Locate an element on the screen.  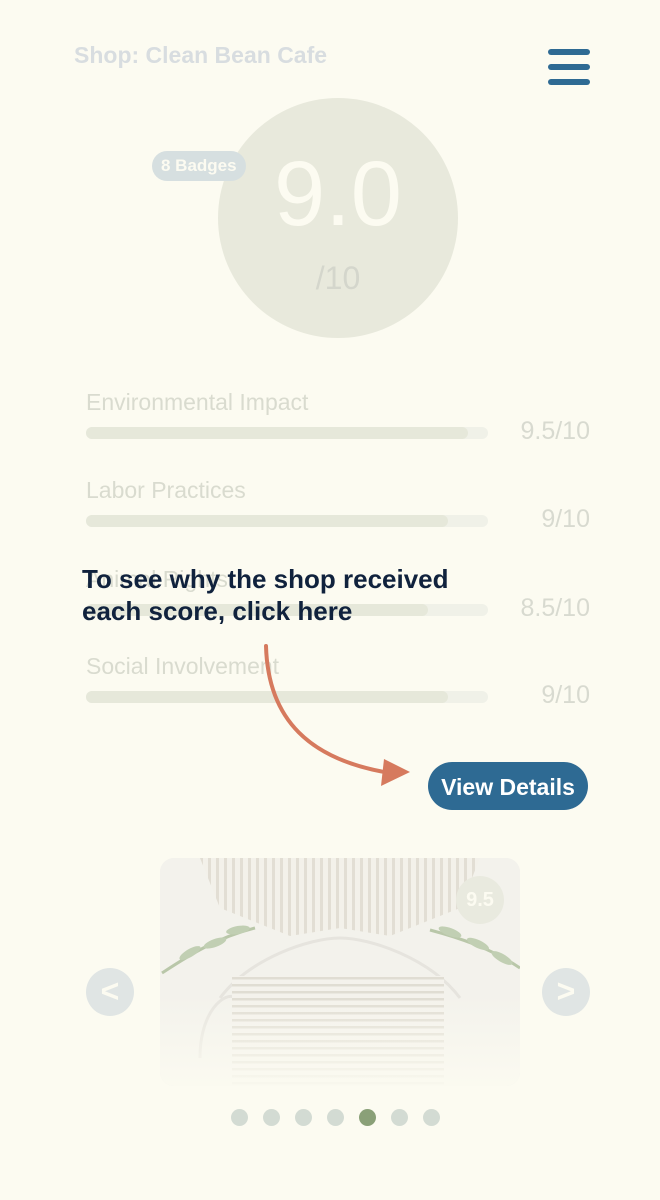
metric-label: Animal Rights is located at coordinates (157, 579).